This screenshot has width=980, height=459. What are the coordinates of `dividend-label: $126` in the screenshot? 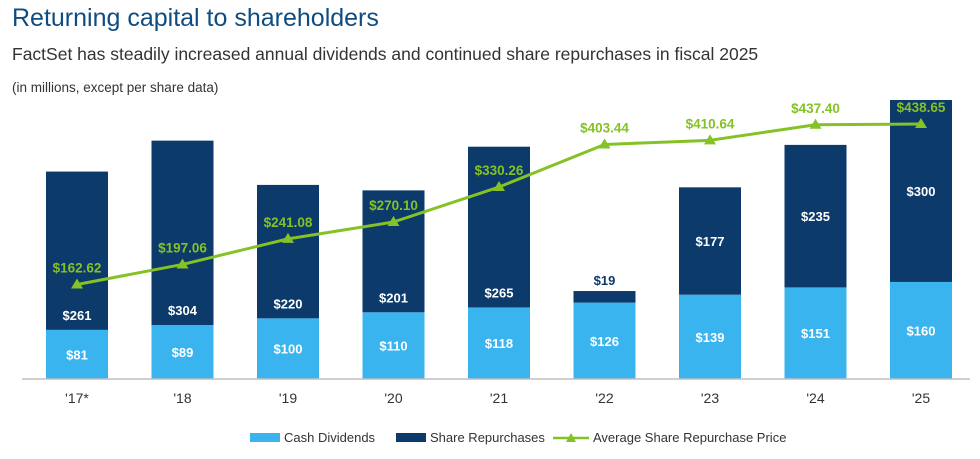 It's located at (604, 341).